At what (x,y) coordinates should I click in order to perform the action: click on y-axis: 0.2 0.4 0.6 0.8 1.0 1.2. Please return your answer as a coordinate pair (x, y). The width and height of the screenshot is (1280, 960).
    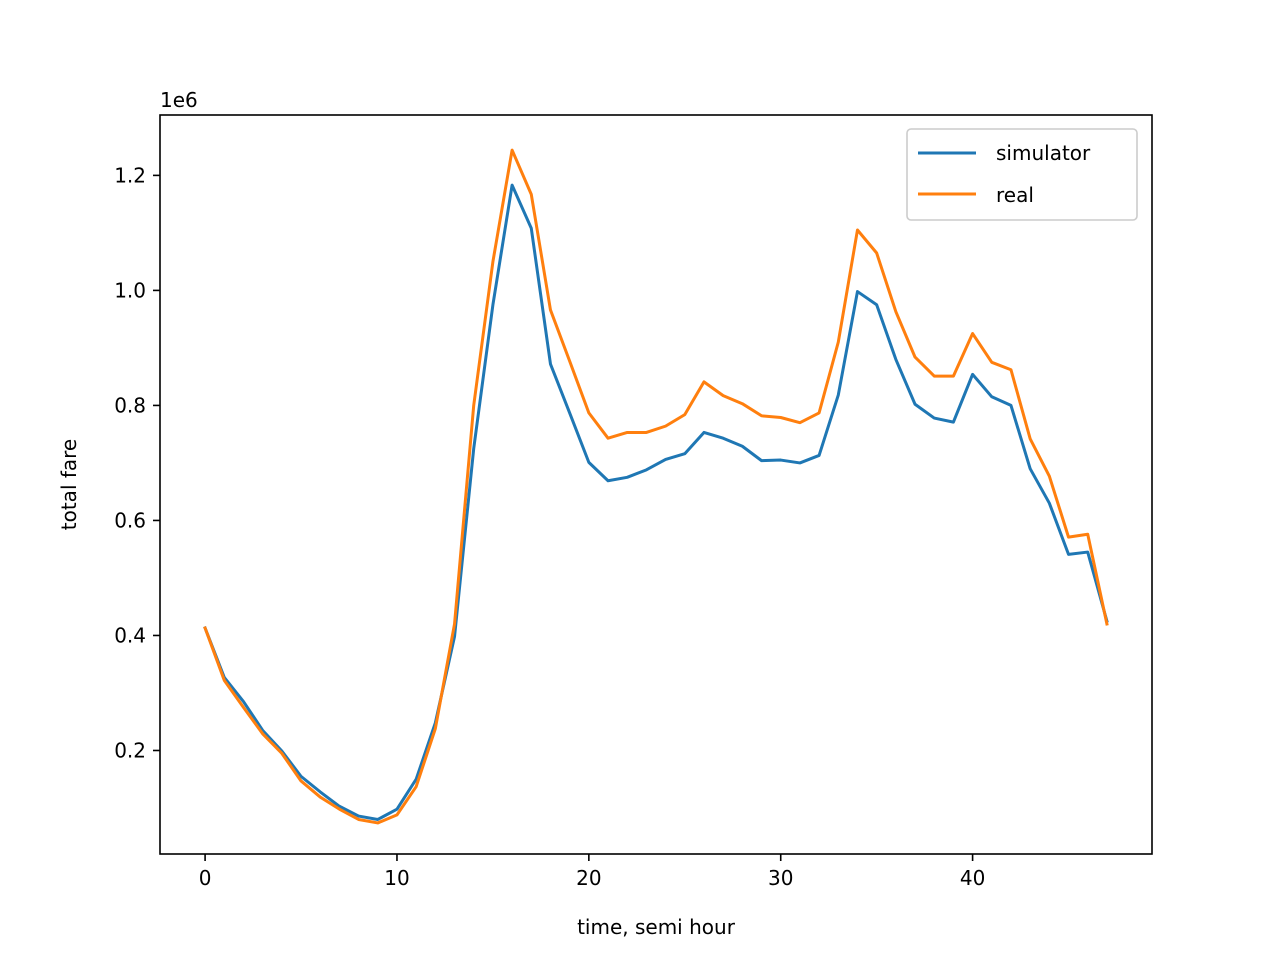
    Looking at the image, I should click on (137, 462).